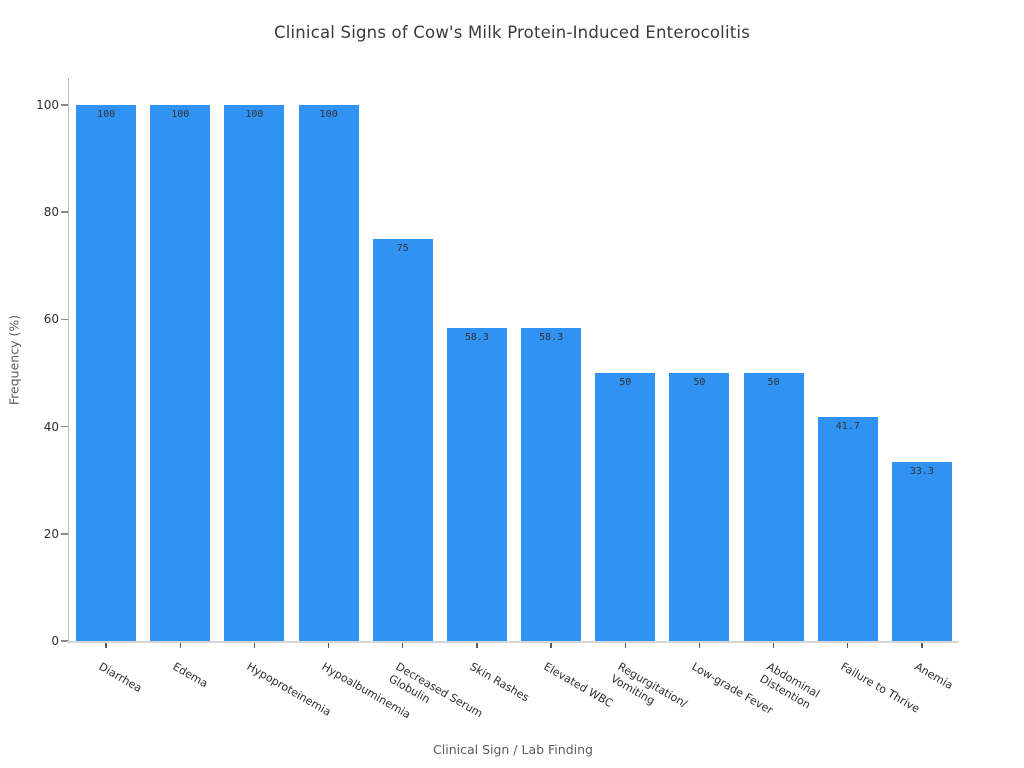  Describe the element at coordinates (847, 427) in the screenshot. I see `bar-value-label: 41.7` at that location.